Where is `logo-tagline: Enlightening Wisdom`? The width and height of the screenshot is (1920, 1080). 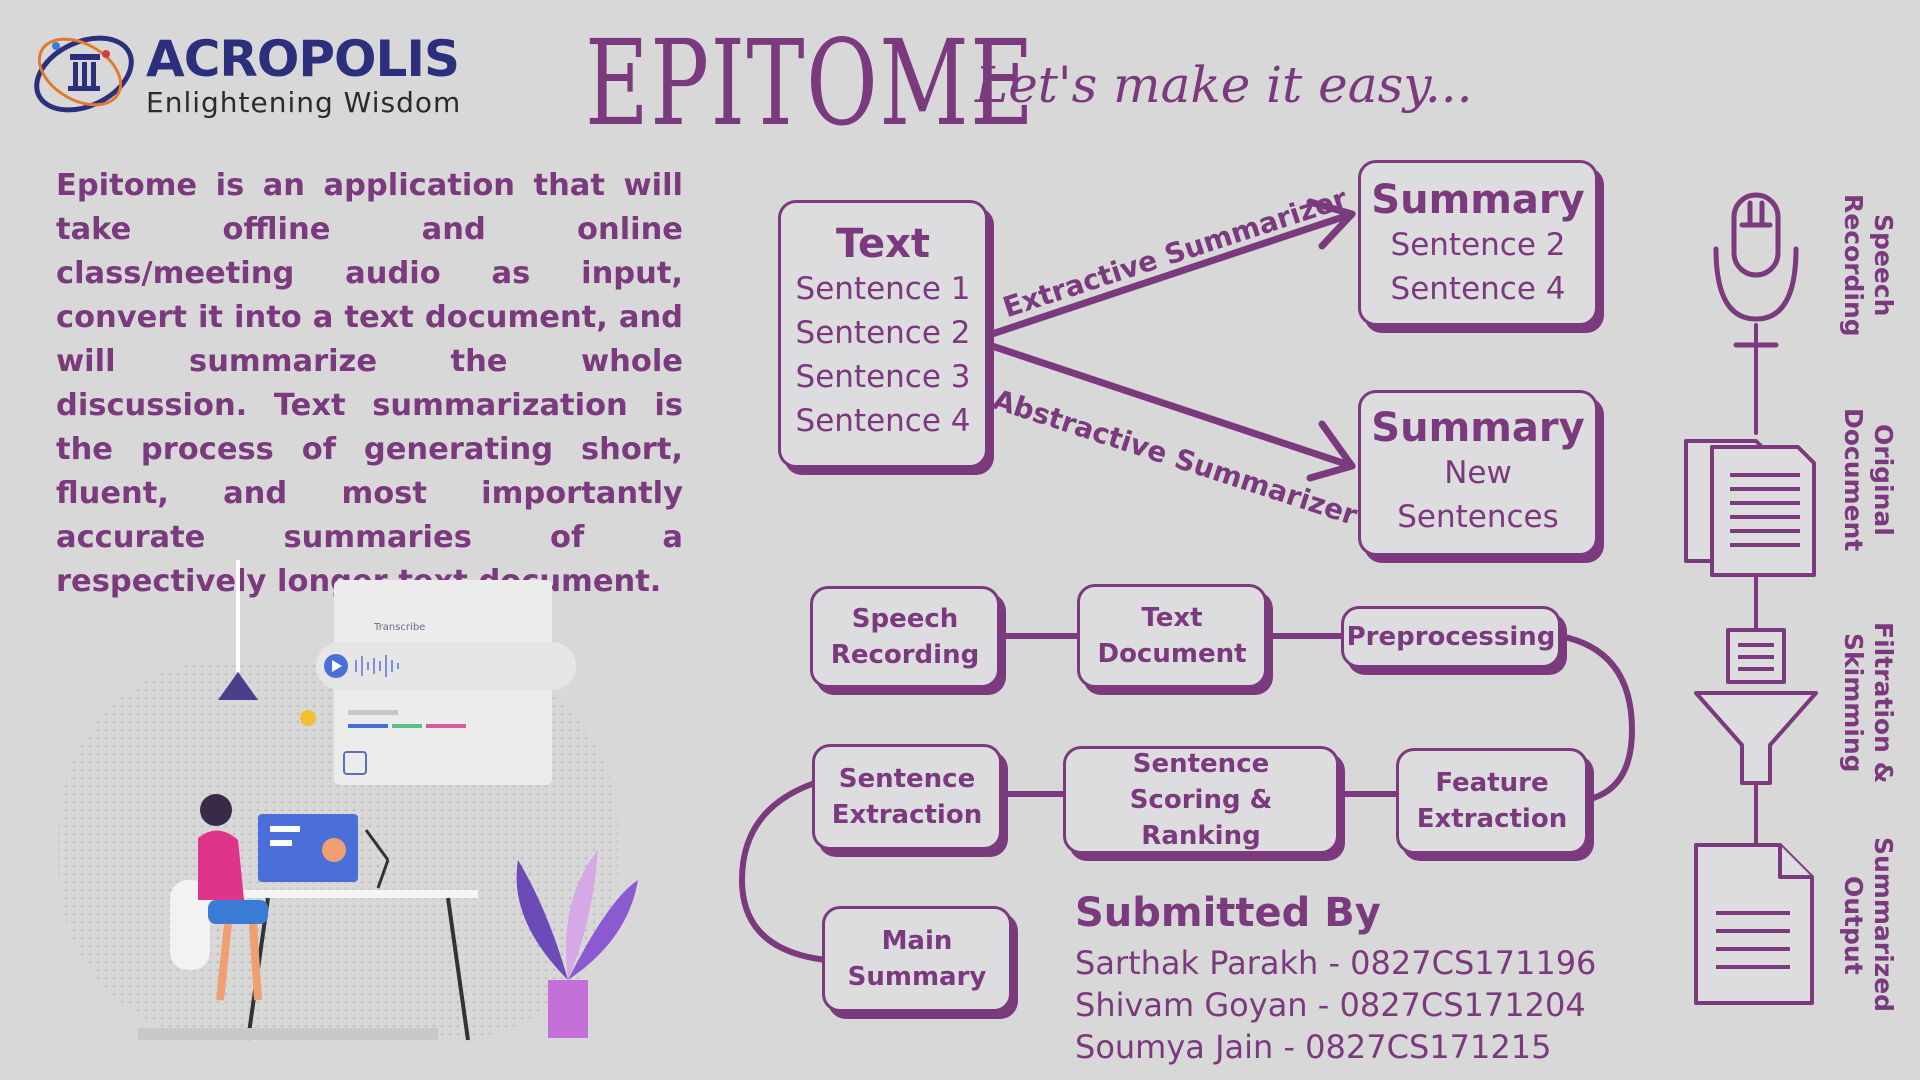 logo-tagline: Enlightening Wisdom is located at coordinates (304, 102).